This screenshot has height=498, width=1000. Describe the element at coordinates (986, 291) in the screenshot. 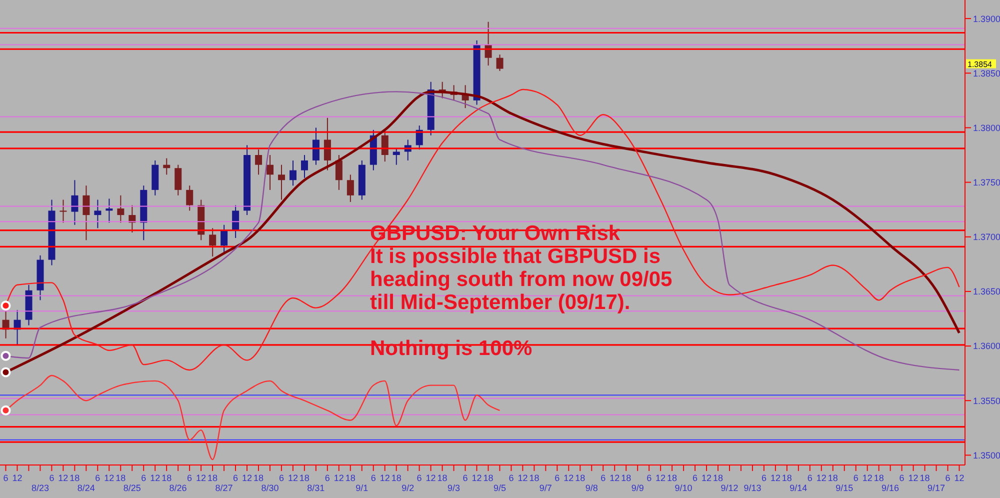

I see `y-tick-label: 1.3650` at that location.